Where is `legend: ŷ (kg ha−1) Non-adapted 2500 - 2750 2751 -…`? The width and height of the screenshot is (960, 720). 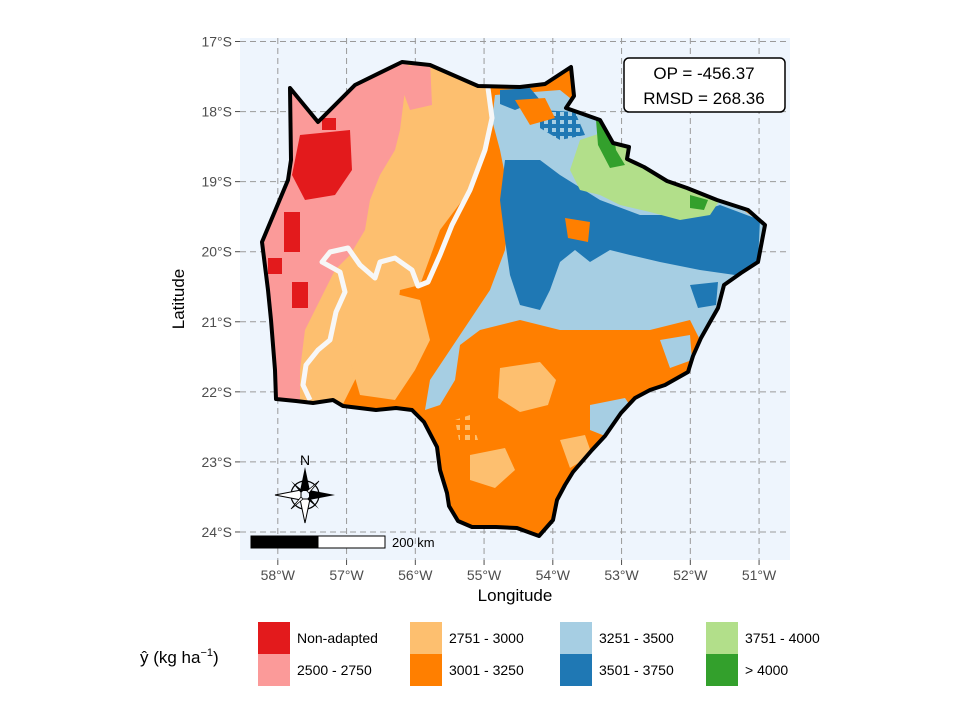
legend: ŷ (kg ha−1) Non-adapted 2500 - 2750 2751 -… is located at coordinates (480, 654).